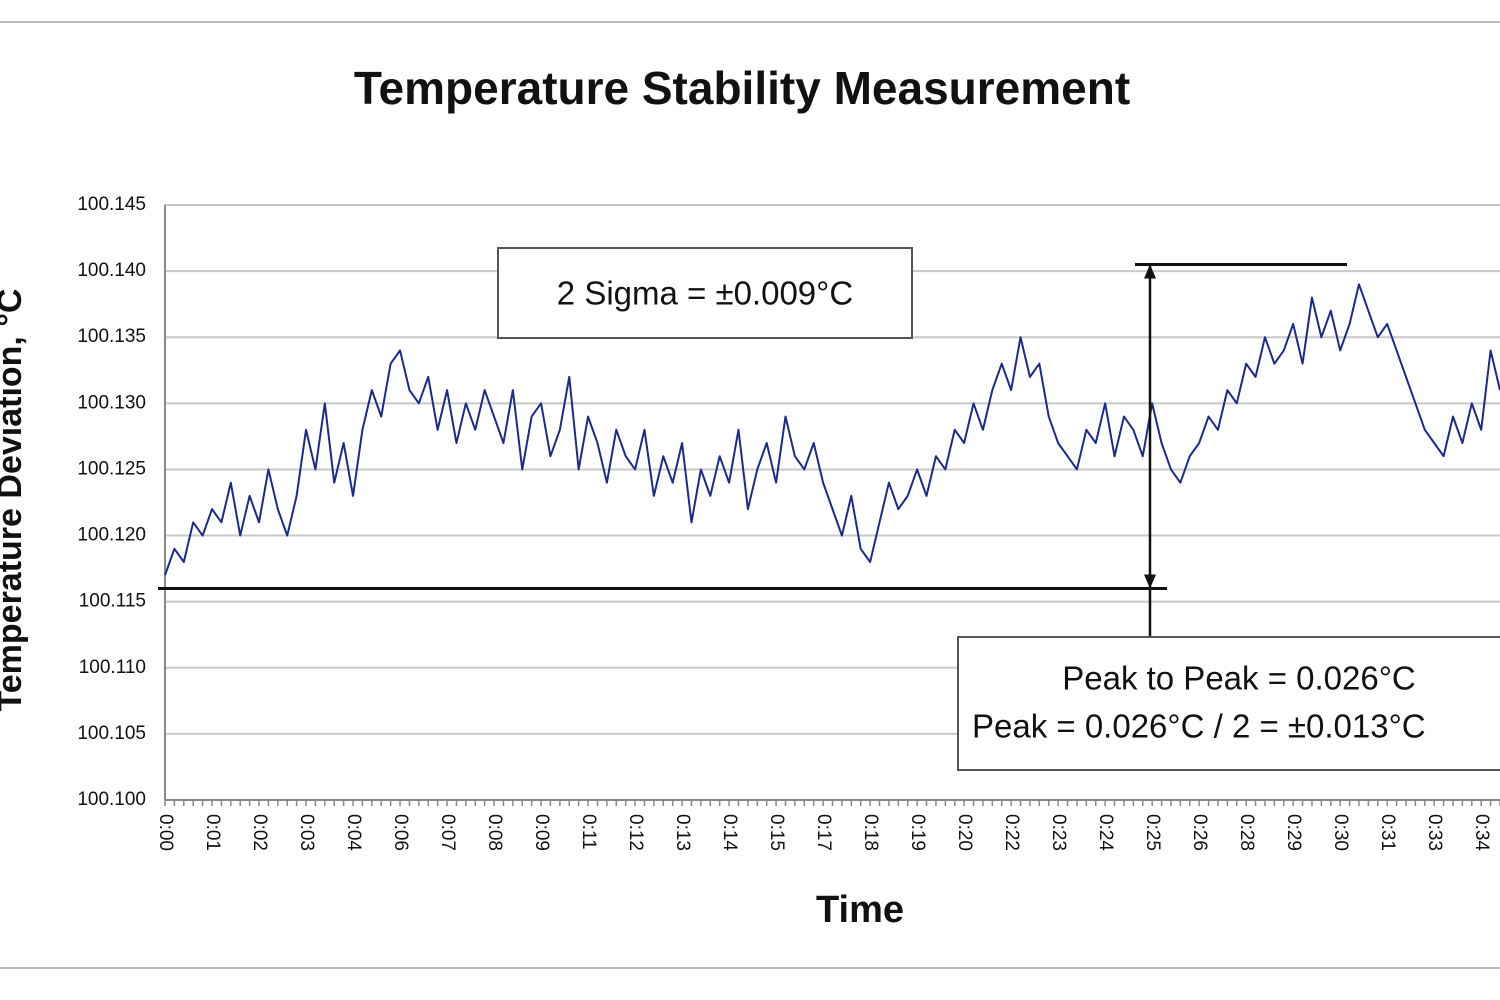 This screenshot has width=1500, height=1000. What do you see at coordinates (165, 832) in the screenshot?
I see `x-tick-label: 0:00` at bounding box center [165, 832].